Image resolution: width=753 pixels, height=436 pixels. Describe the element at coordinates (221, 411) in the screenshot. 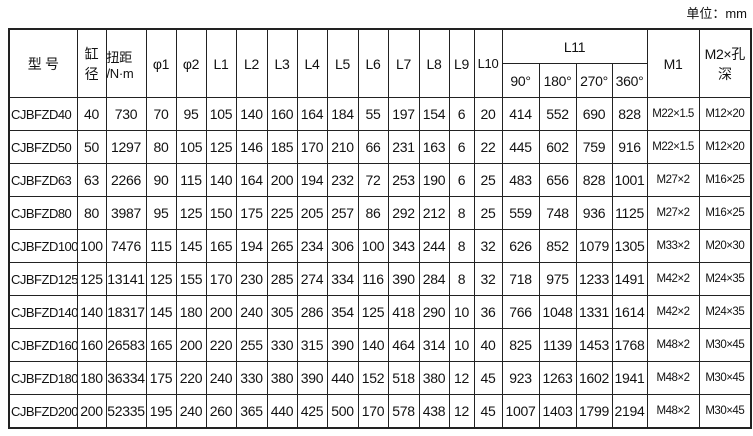

I see `table-cell: 260` at that location.